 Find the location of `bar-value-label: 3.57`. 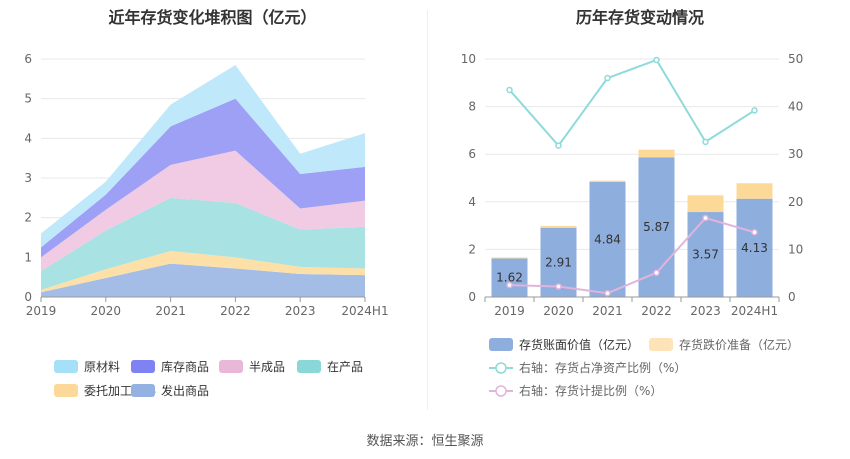

bar-value-label: 3.57 is located at coordinates (705, 255).